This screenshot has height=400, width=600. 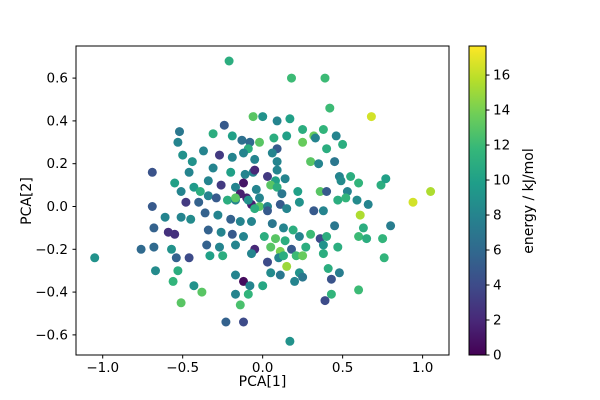 I want to click on x-tick-label: 0.0, so click(x=262, y=368).